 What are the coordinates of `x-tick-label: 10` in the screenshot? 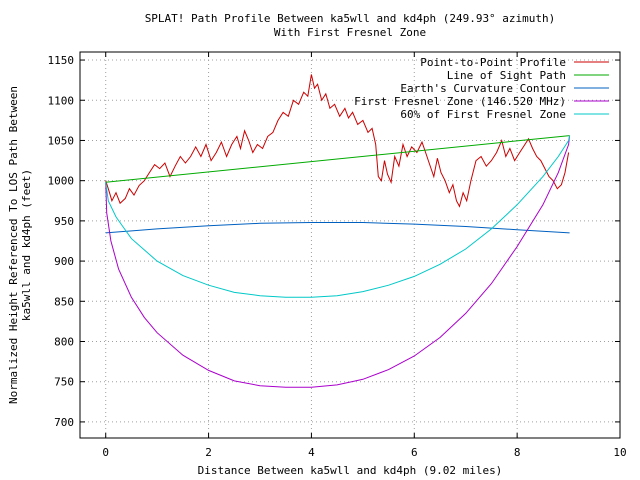 It's located at (619, 452).